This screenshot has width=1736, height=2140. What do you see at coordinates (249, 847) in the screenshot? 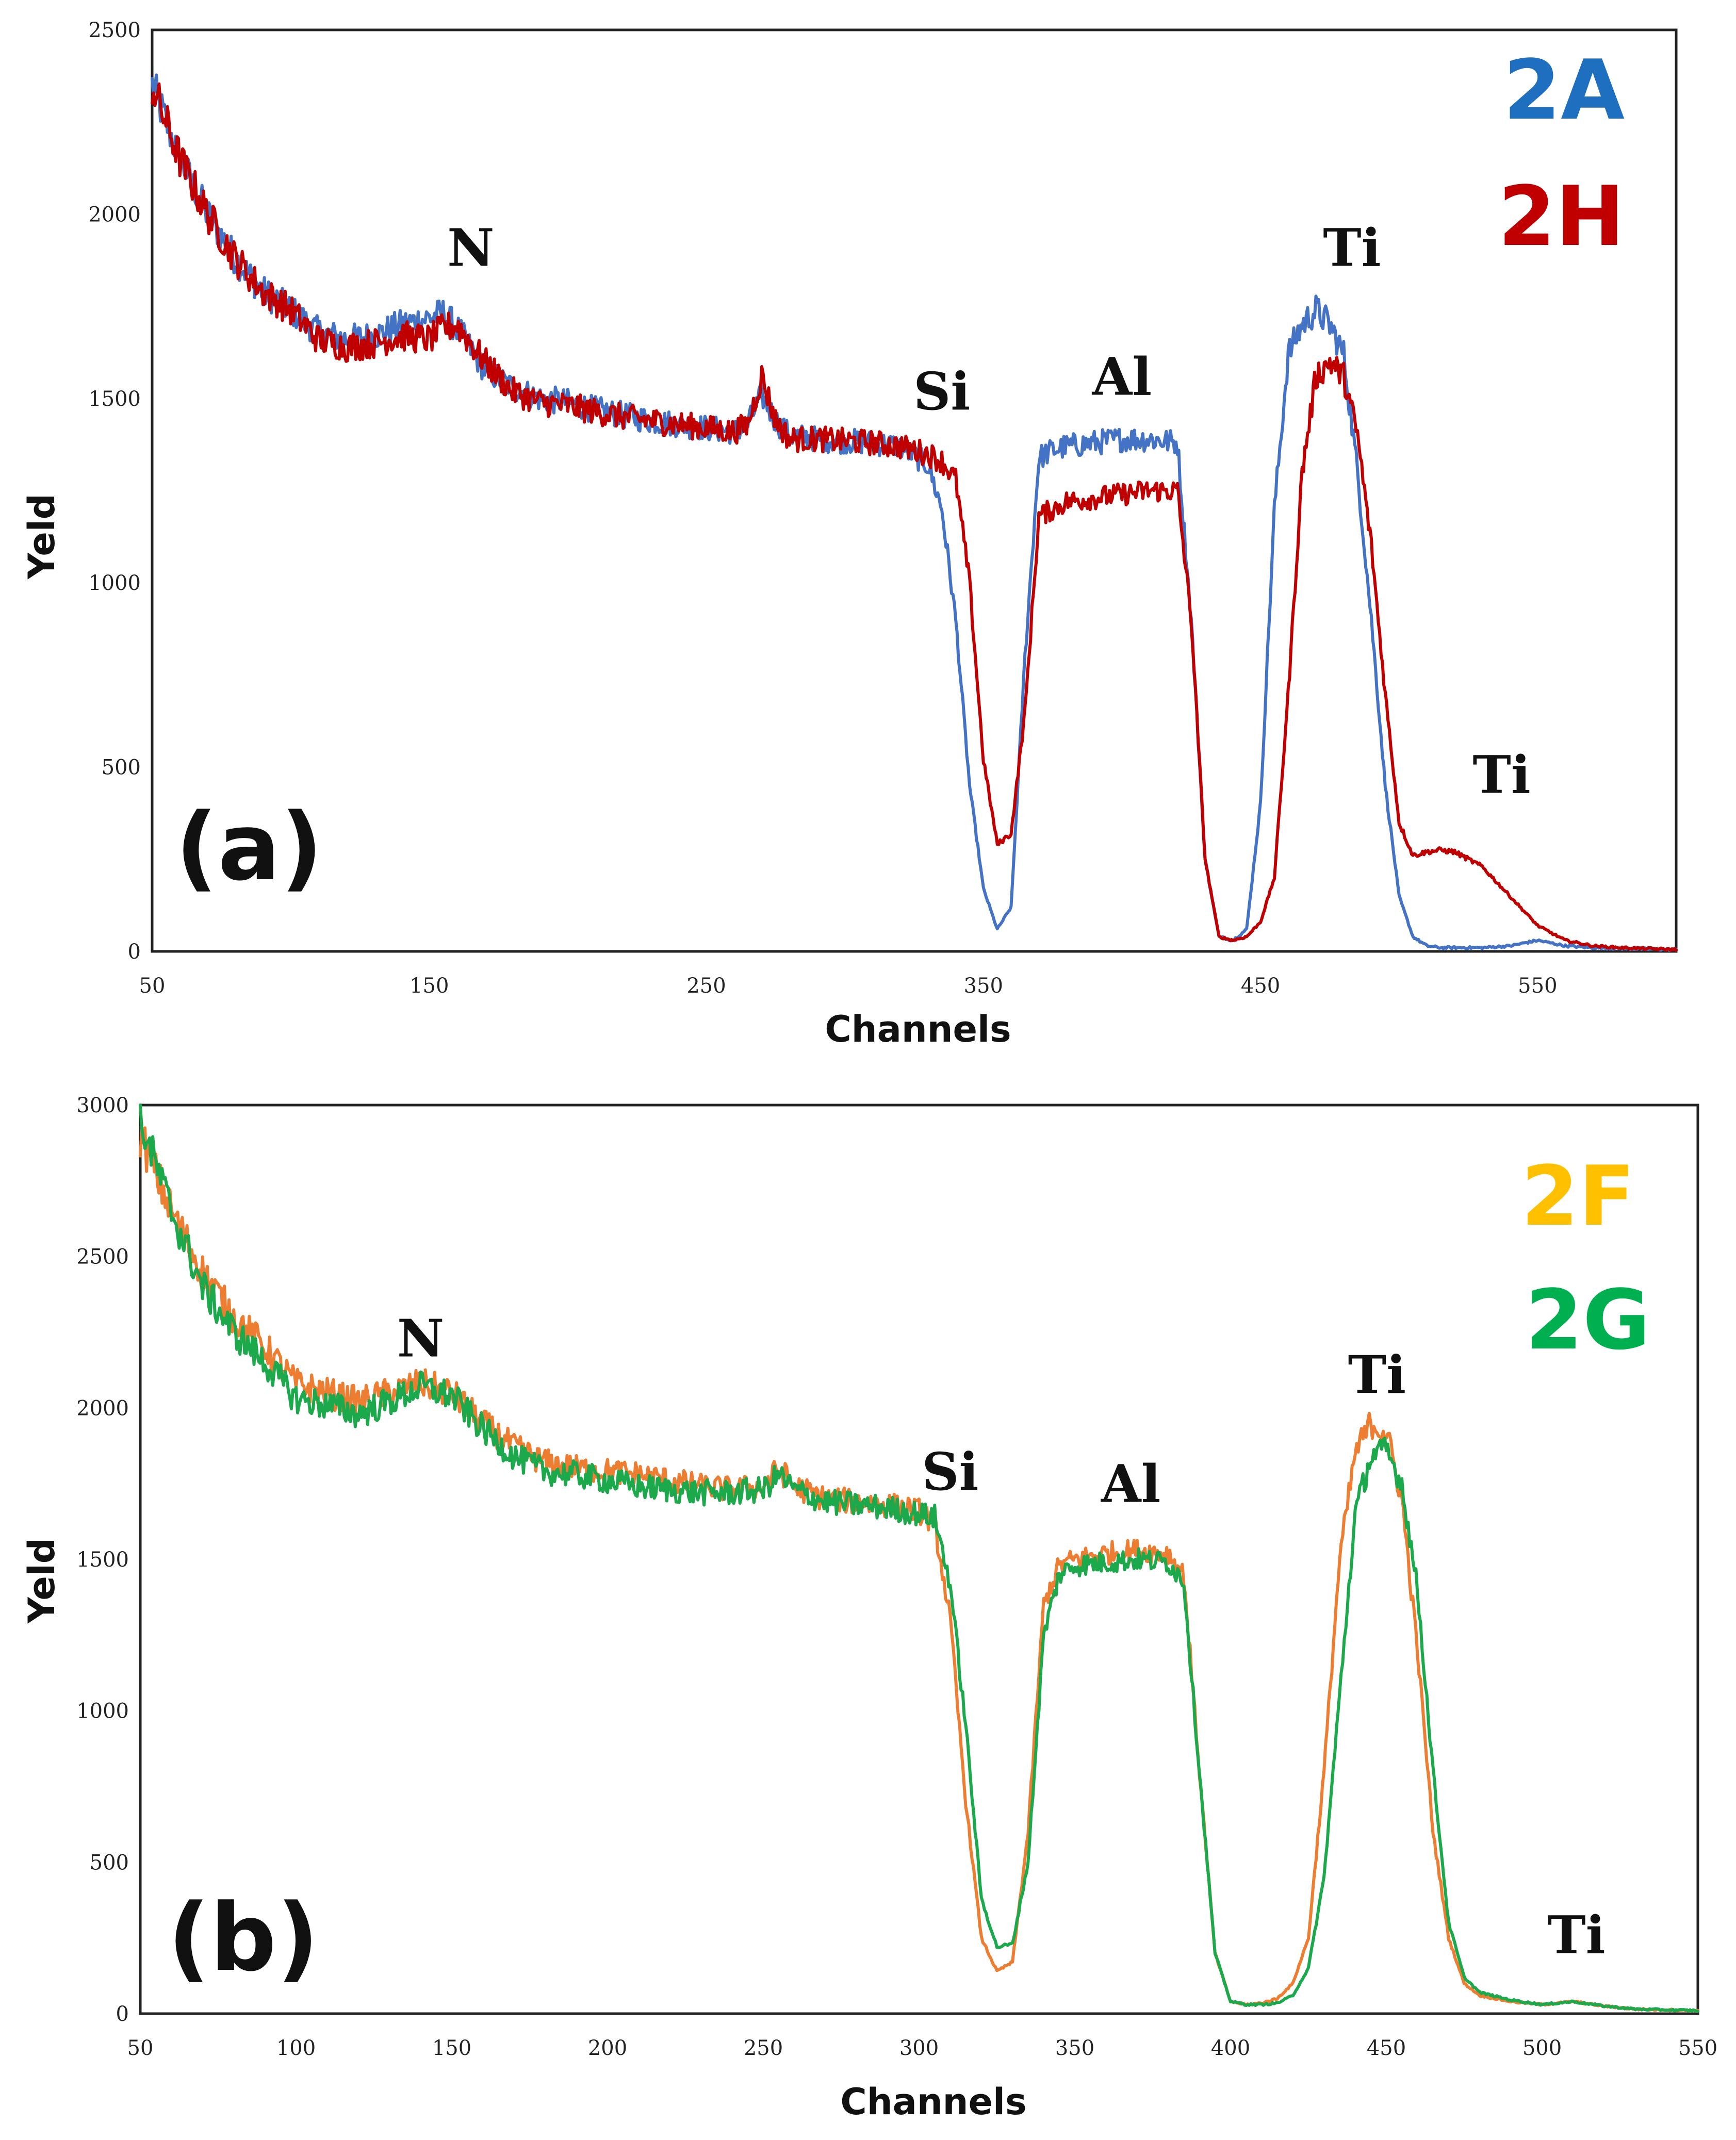
I see `panel-label-a: (a)` at bounding box center [249, 847].